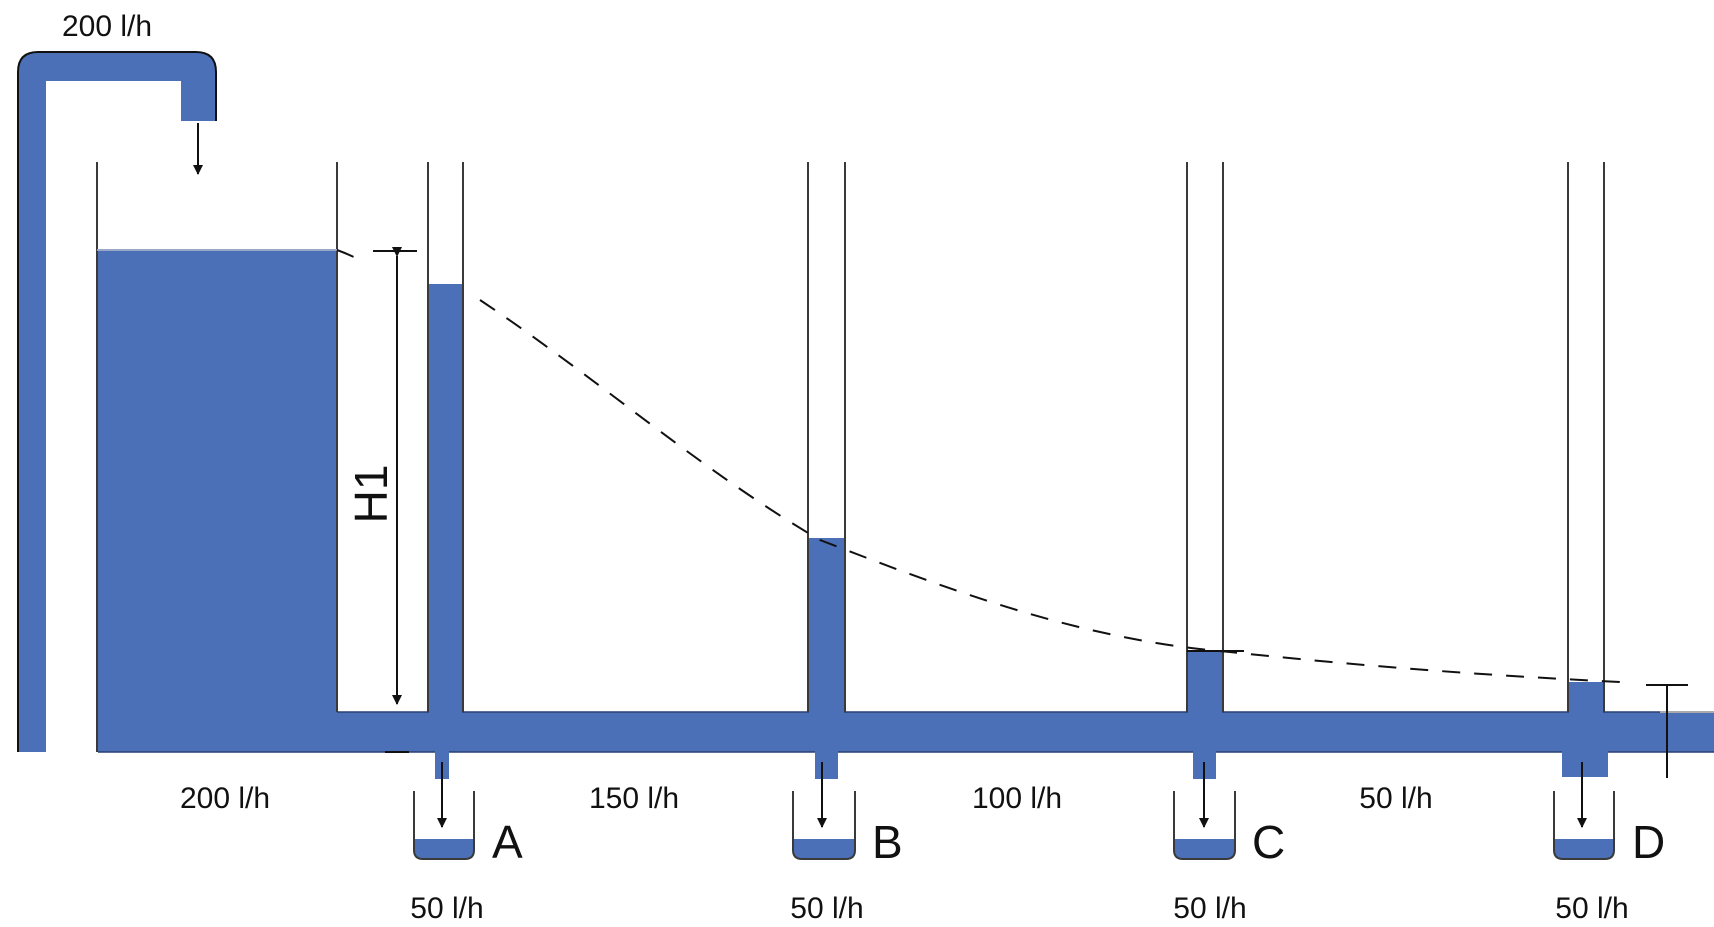  Describe the element at coordinates (1585, 764) in the screenshot. I see `outlet-d-stub` at that location.